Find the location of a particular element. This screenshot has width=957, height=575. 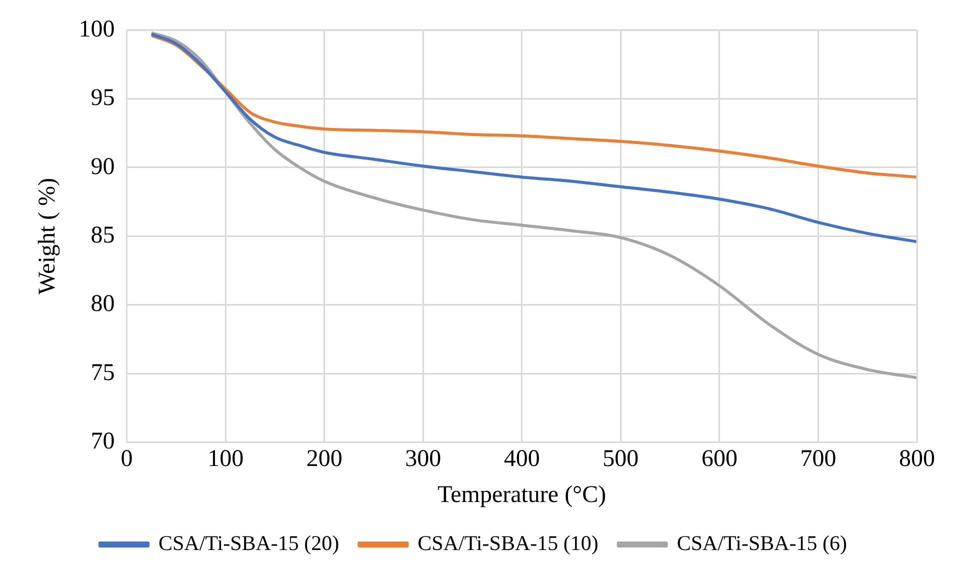

y-tick-label: 100 is located at coordinates (96, 29).